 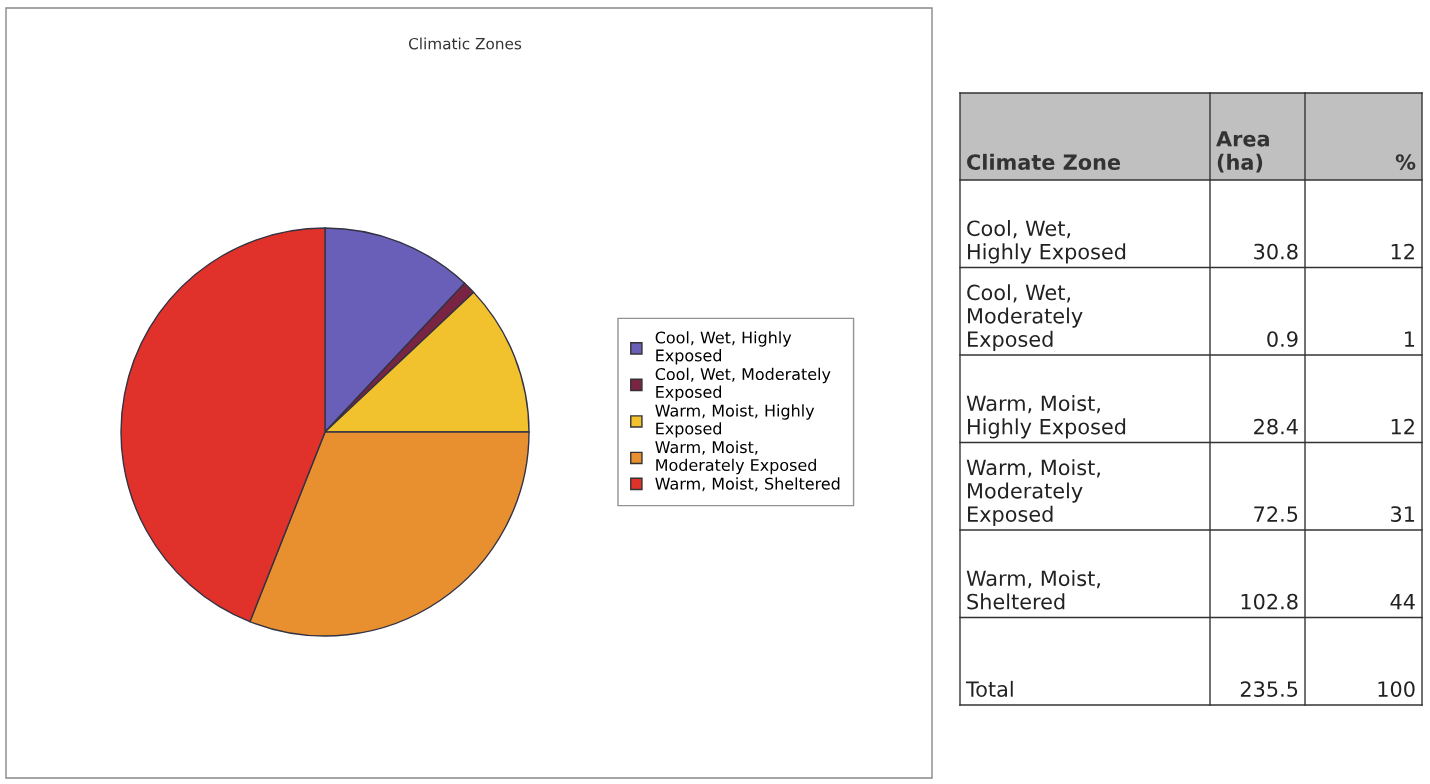 I want to click on category-label: Warm, Moist, Sheltered, so click(x=1033, y=590).